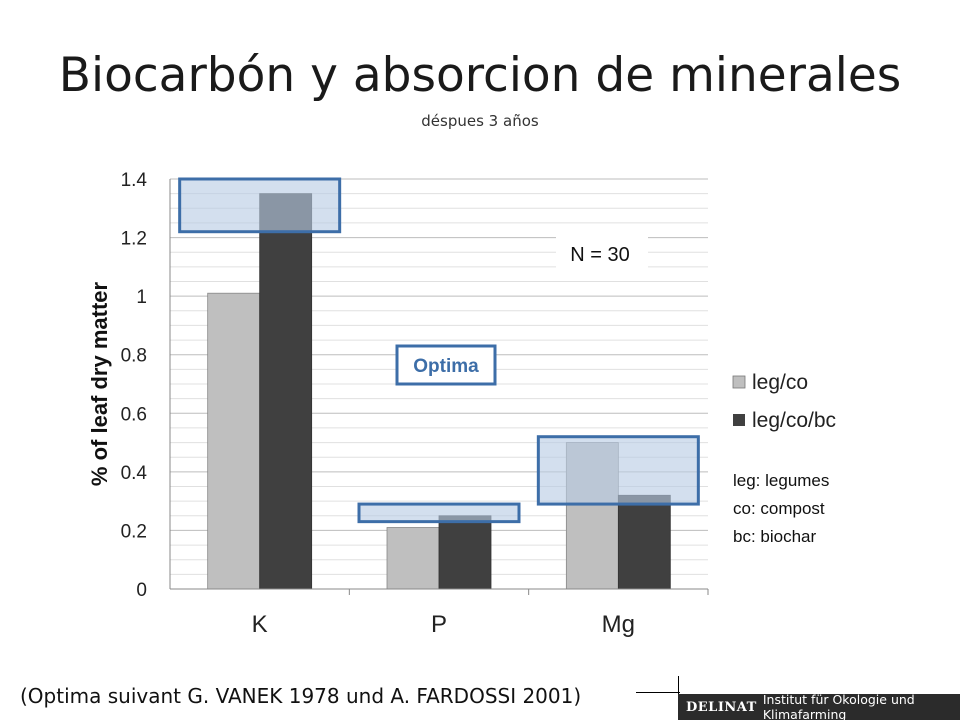 The image size is (960, 722). I want to click on y-tick-labels: 0 0.2 0.4 0.6 0.8 1 1.2 1.4, so click(134, 385).